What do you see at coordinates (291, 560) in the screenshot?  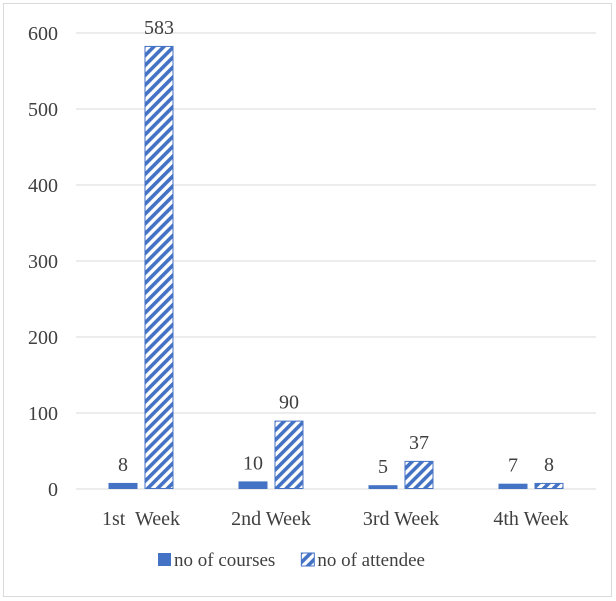 I see `legend: no of courses no of attendee` at bounding box center [291, 560].